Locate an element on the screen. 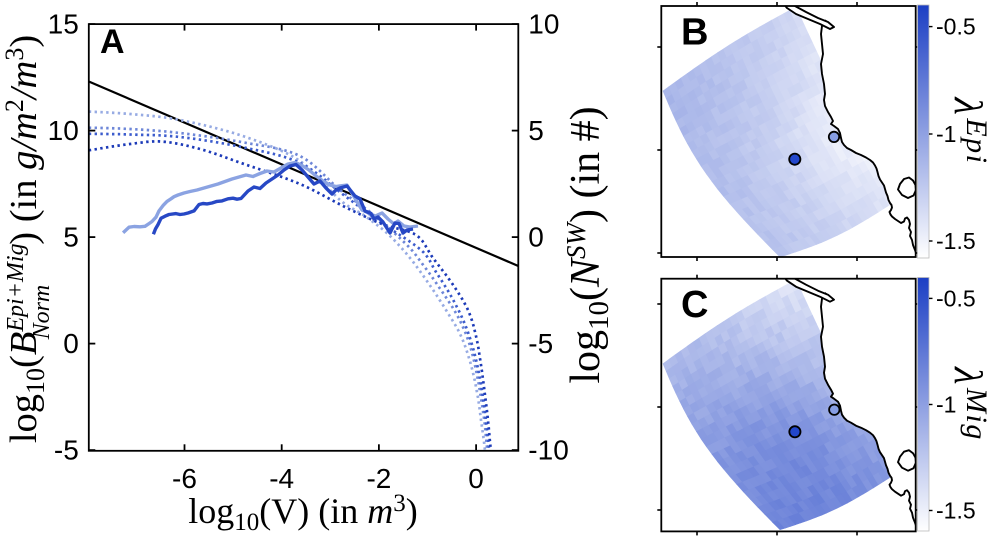 The width and height of the screenshot is (992, 538). svg-text: -4 is located at coordinates (281, 478).